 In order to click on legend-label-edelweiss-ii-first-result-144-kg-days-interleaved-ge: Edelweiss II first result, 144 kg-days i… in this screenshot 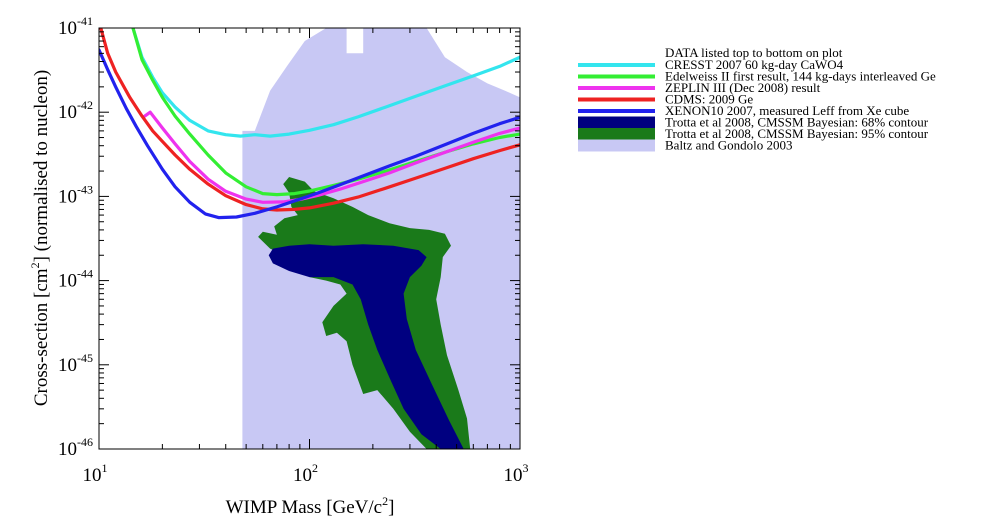, I will do `click(800, 76)`.